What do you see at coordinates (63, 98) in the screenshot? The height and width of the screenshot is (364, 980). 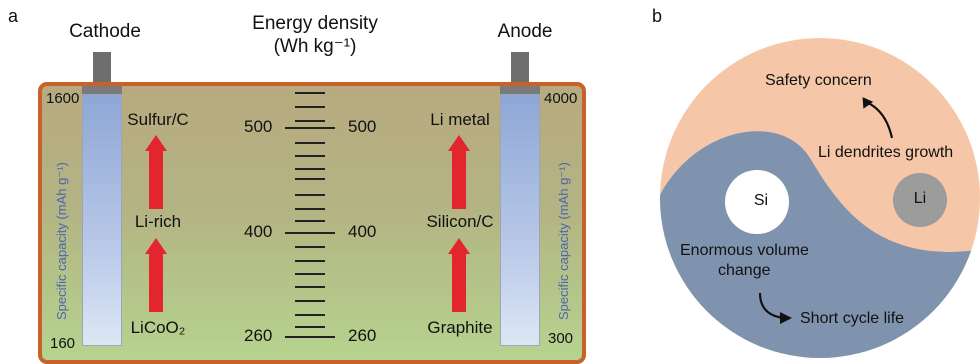 I see `left-axis-top-value: 1600` at bounding box center [63, 98].